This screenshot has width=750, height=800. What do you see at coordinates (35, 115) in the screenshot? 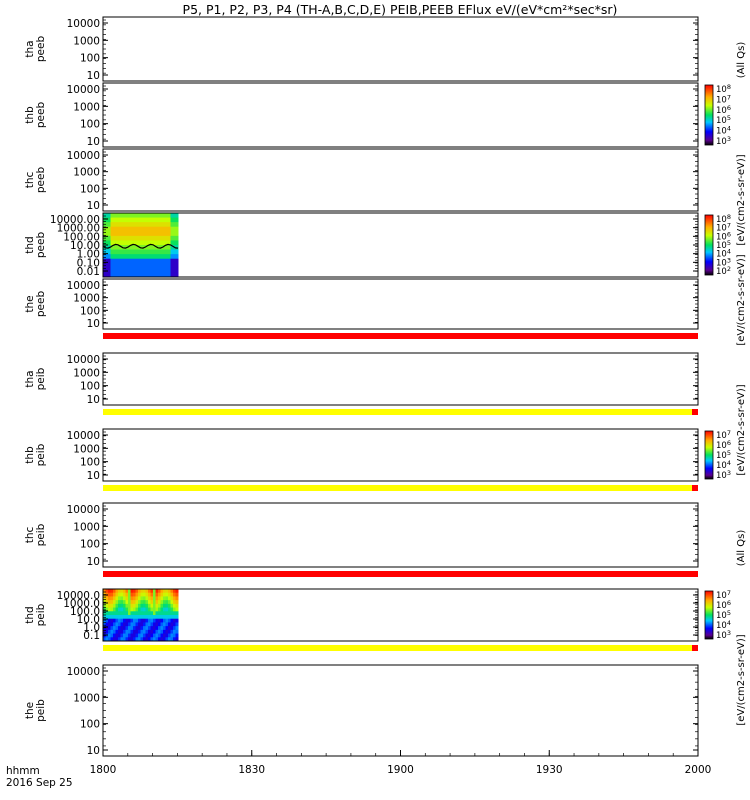
I see `y-axis-label: thb peeb` at bounding box center [35, 115].